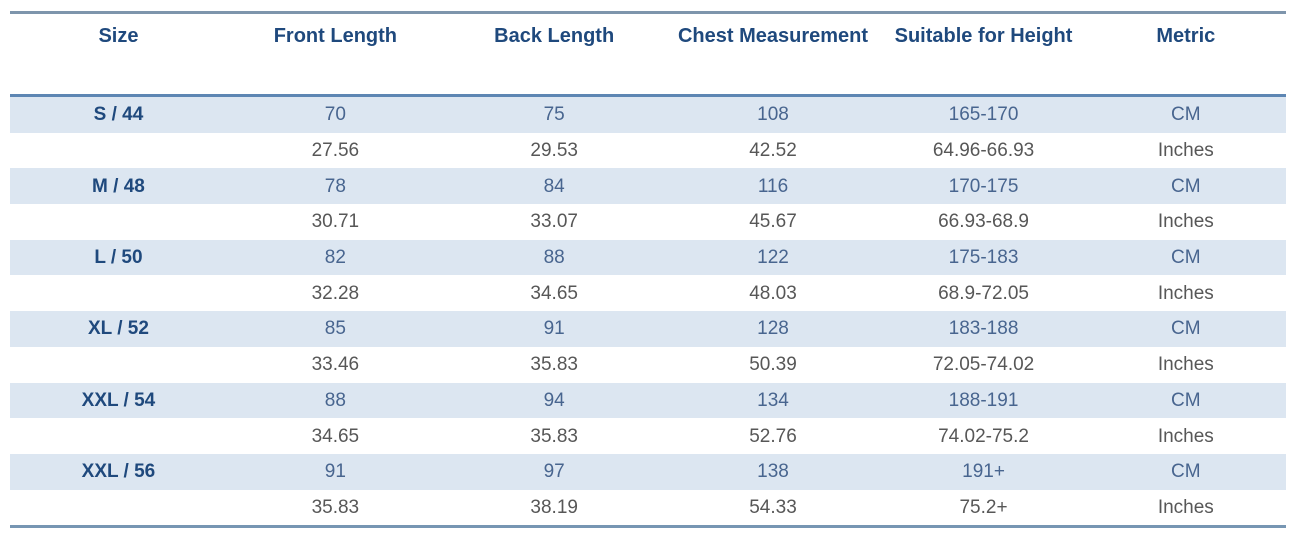  I want to click on cell-suitable-height: 75.2+, so click(983, 508).